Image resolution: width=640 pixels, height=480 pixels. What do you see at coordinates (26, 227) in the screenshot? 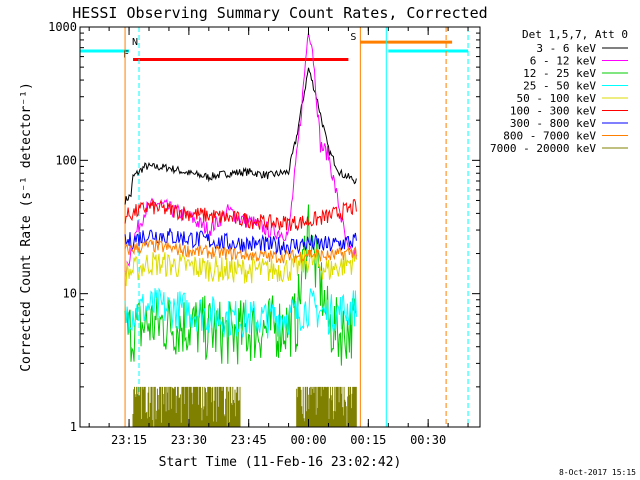
I see `y-axis-label: Corrected Count Rate (s⁻¹ detector⁻¹)` at bounding box center [26, 227].